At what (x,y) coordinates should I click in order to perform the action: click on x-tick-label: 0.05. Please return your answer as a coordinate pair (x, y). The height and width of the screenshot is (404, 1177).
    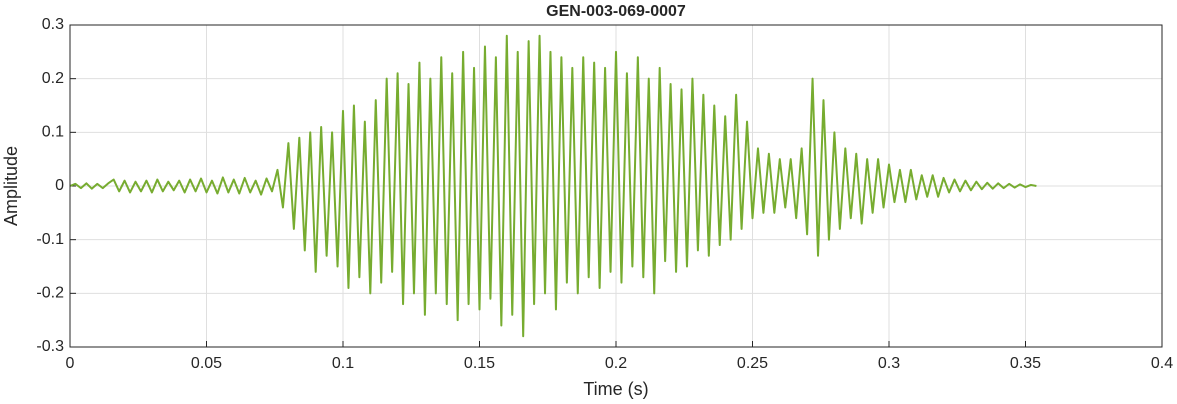
    Looking at the image, I should click on (206, 363).